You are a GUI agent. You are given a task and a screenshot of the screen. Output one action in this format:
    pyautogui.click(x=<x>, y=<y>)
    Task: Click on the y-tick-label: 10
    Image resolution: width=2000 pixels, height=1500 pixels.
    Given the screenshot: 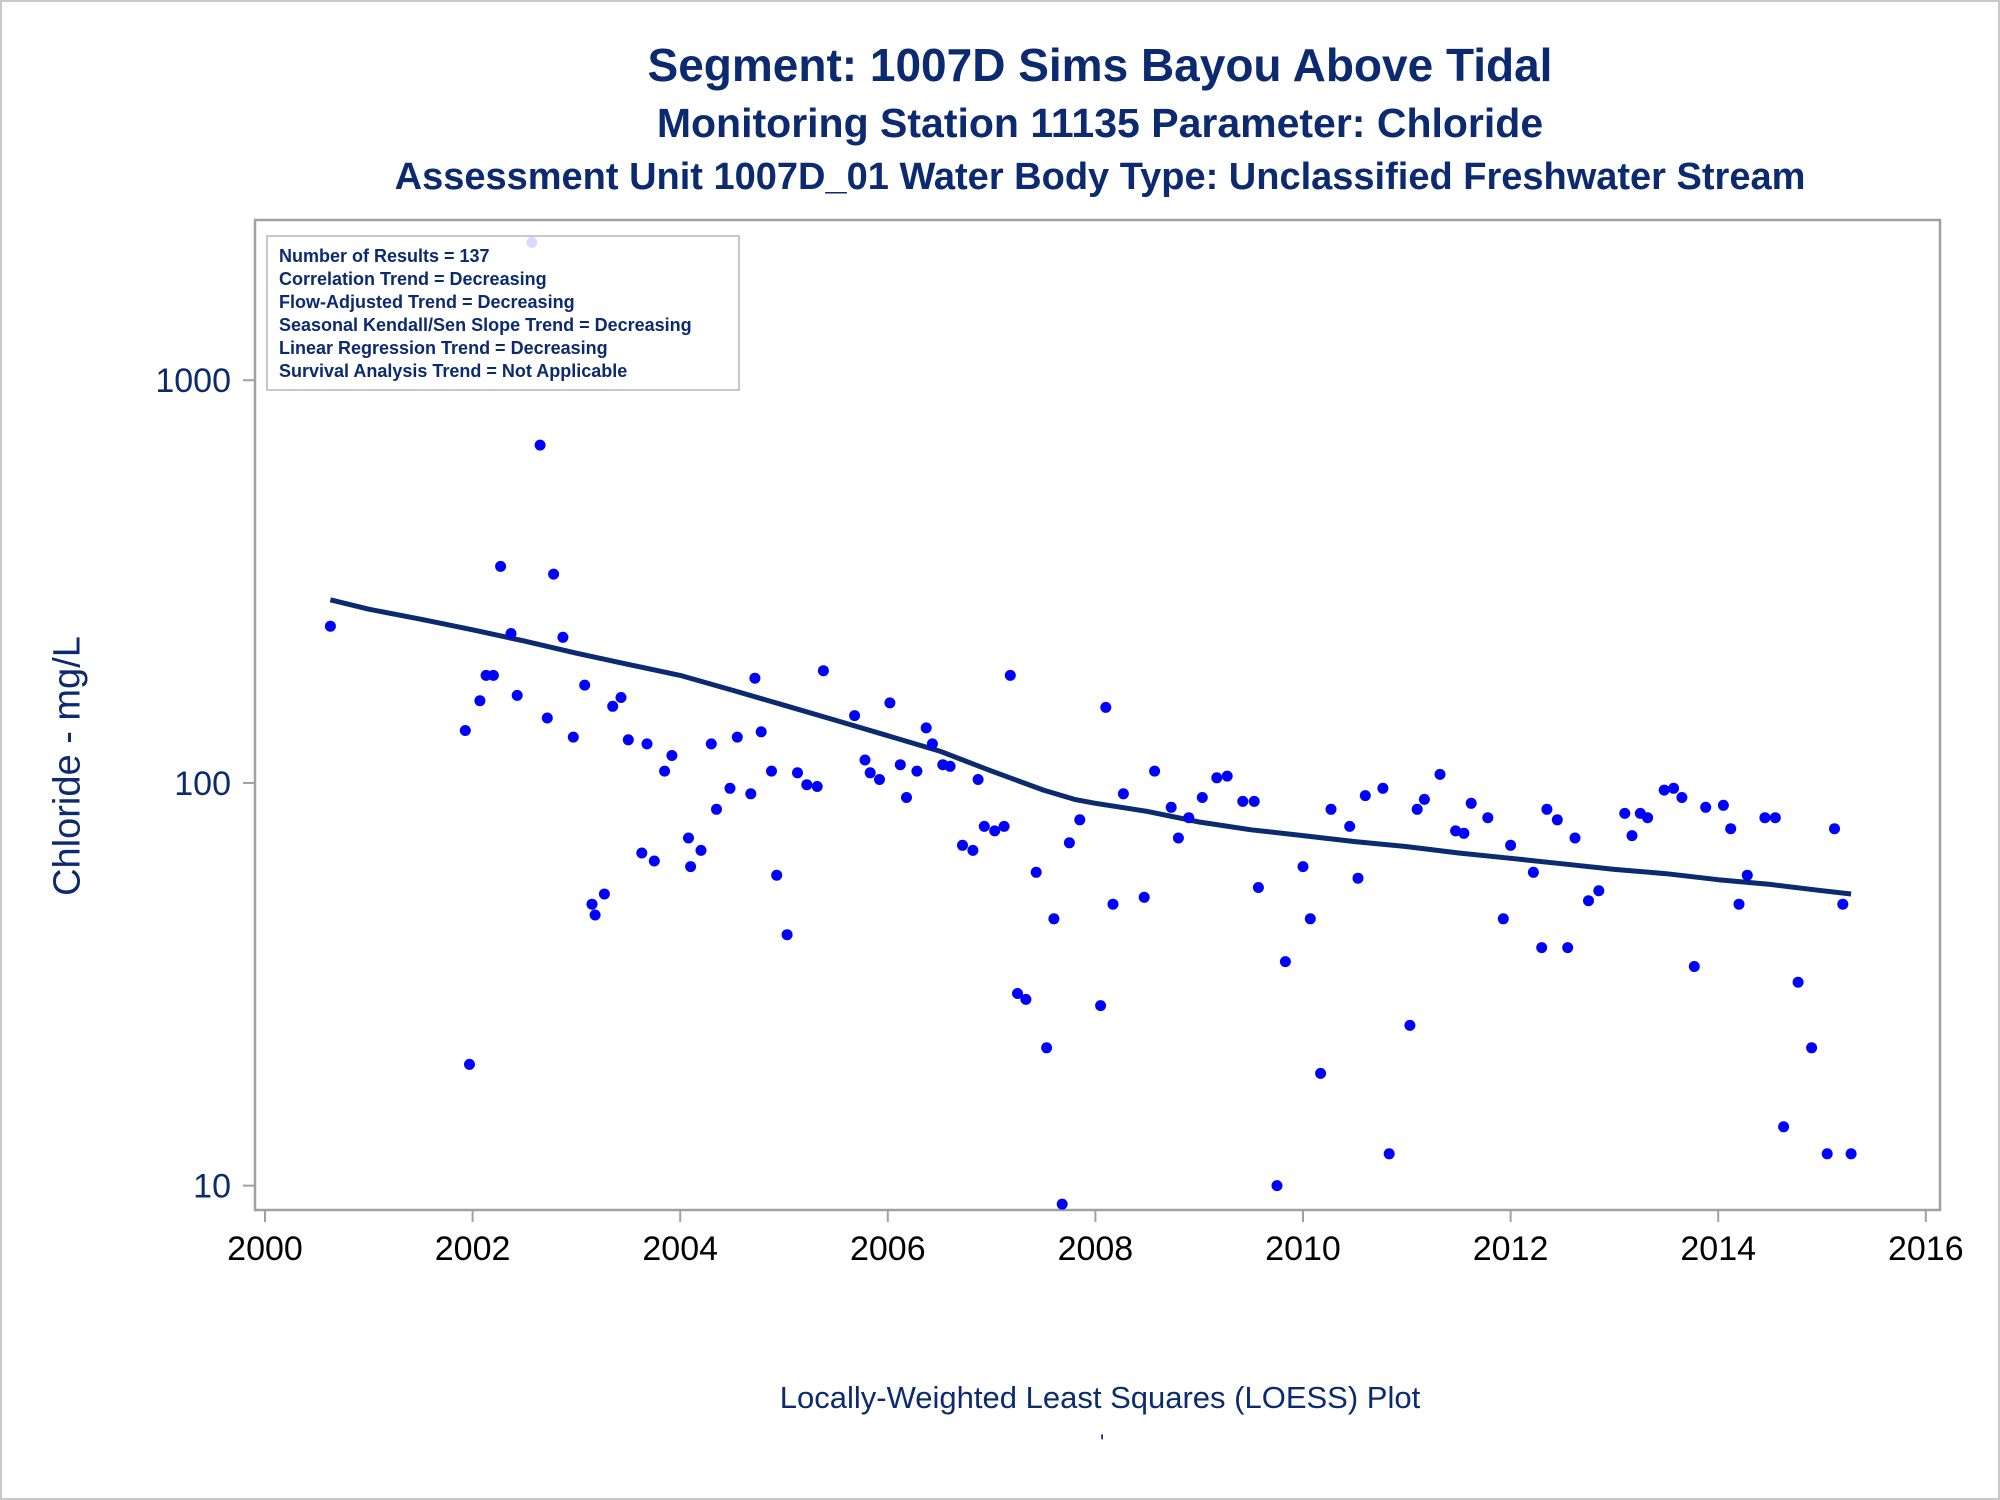 What is the action you would take?
    pyautogui.click(x=212, y=1187)
    